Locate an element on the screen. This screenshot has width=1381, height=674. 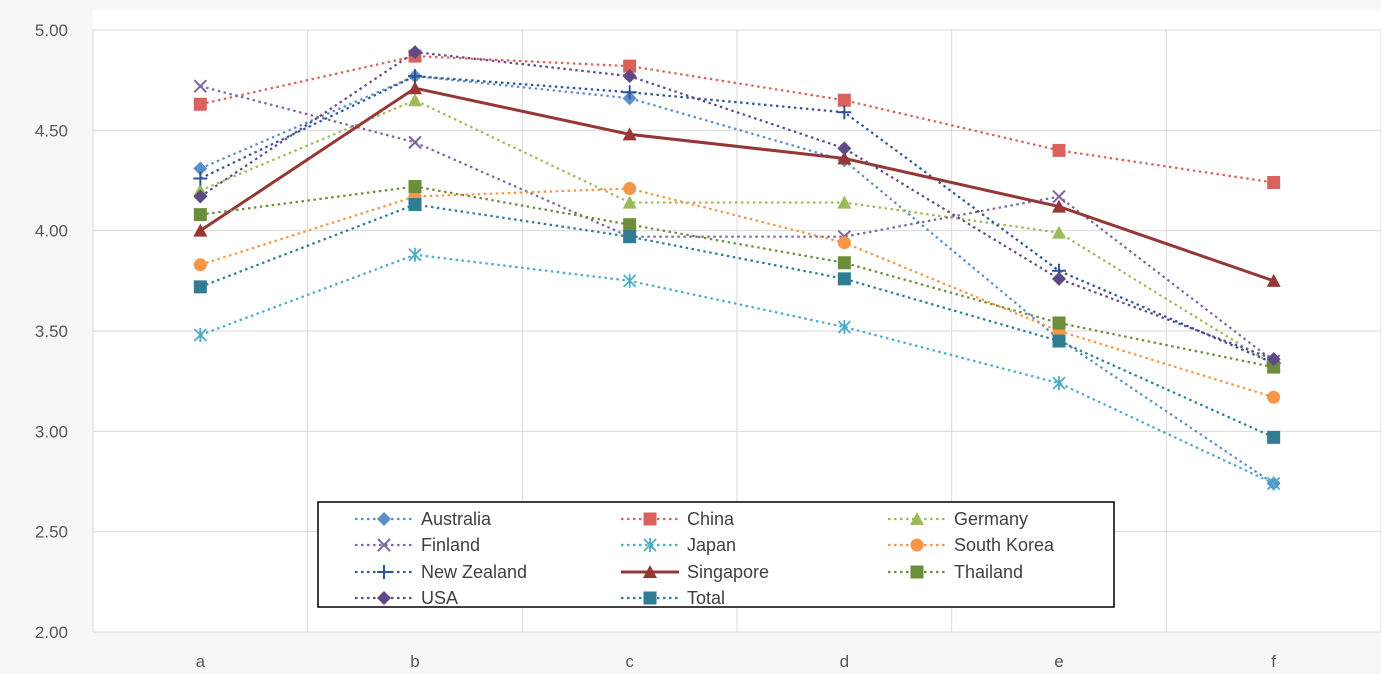
data-point-australia is located at coordinates (200, 168).